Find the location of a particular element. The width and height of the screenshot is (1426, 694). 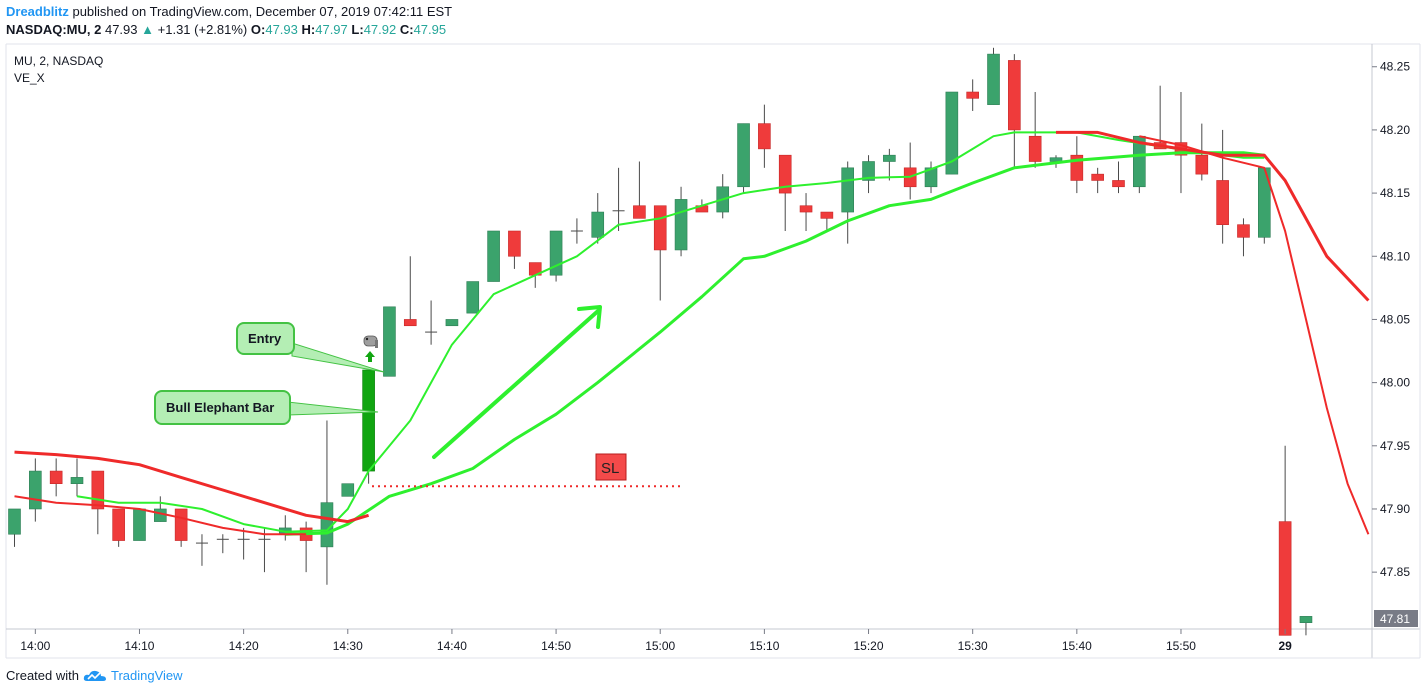

x-tick-label: 14:20 is located at coordinates (244, 646).